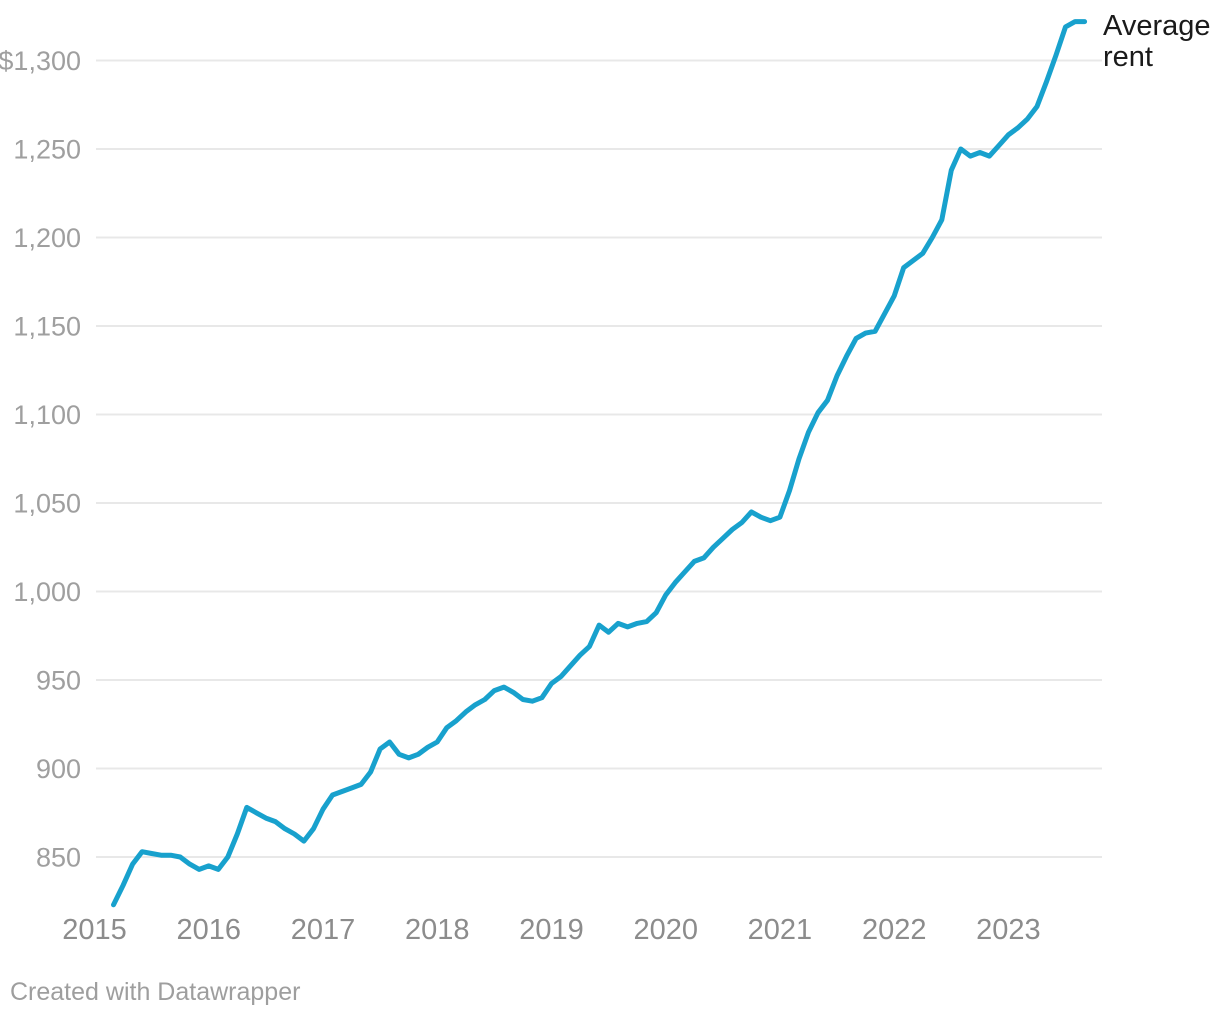 The height and width of the screenshot is (1020, 1220). What do you see at coordinates (1157, 41) in the screenshot?
I see `series-label: Average rent` at bounding box center [1157, 41].